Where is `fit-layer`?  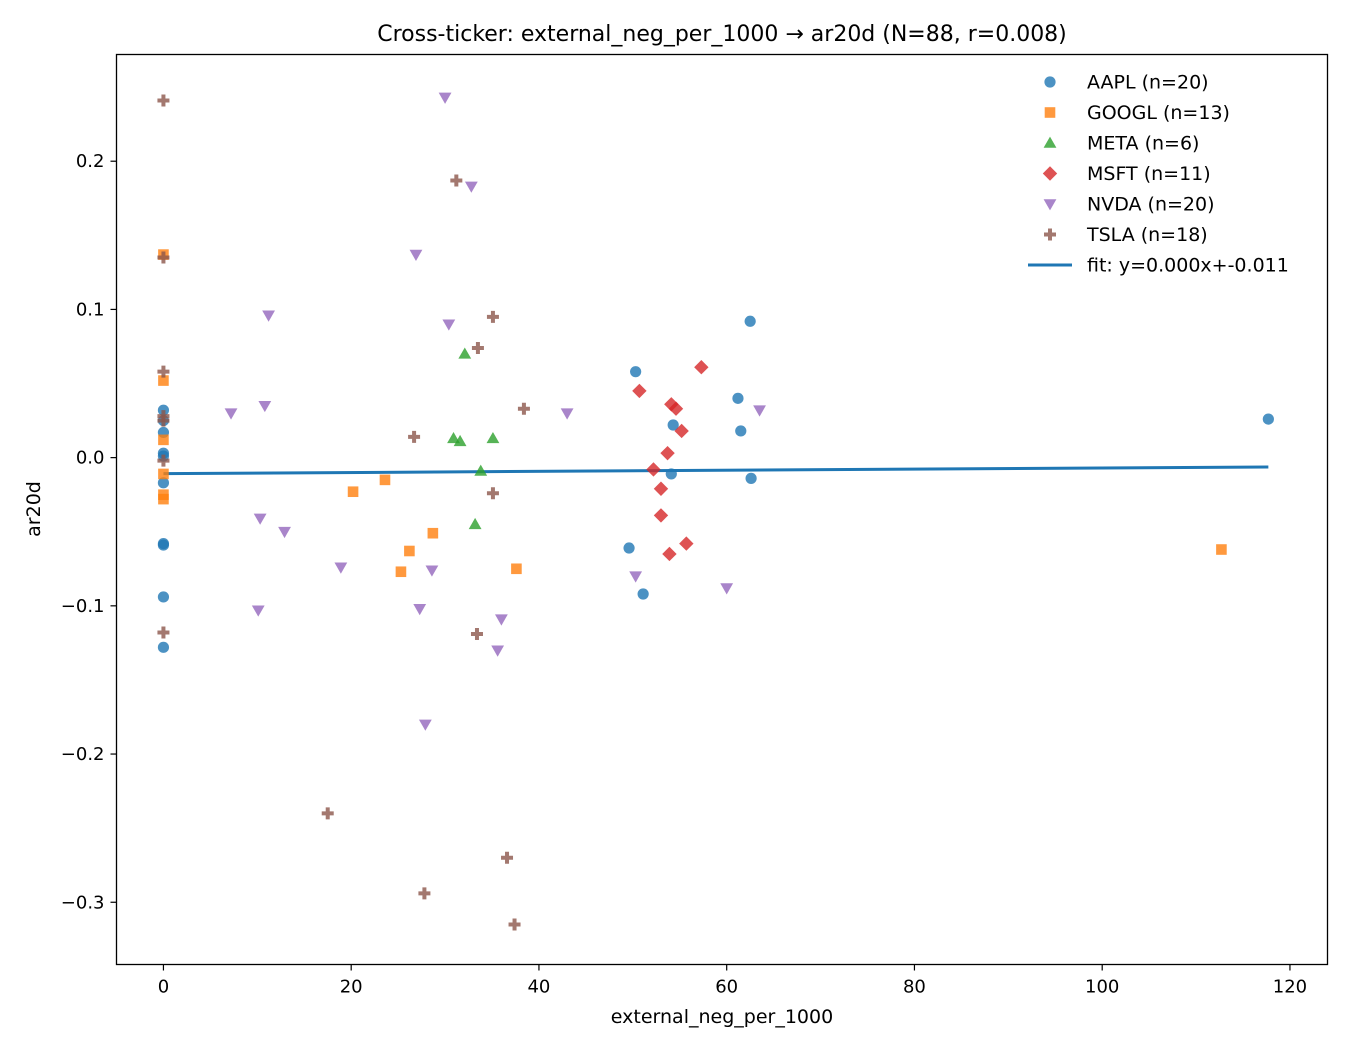 fit-layer is located at coordinates (716, 470).